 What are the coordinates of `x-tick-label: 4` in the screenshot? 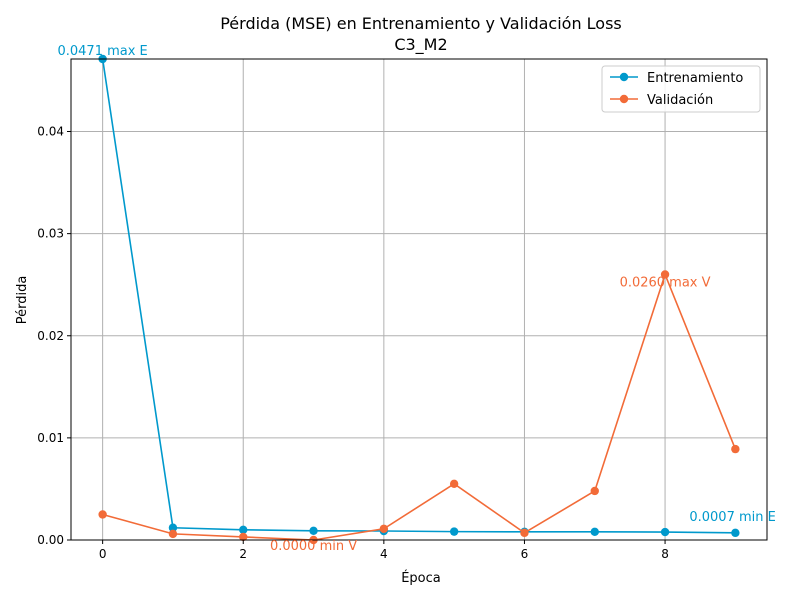 It's located at (384, 554).